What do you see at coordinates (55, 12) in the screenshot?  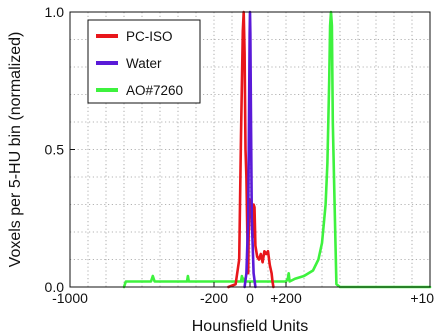 I see `y-tick-label: 1.0` at bounding box center [55, 12].